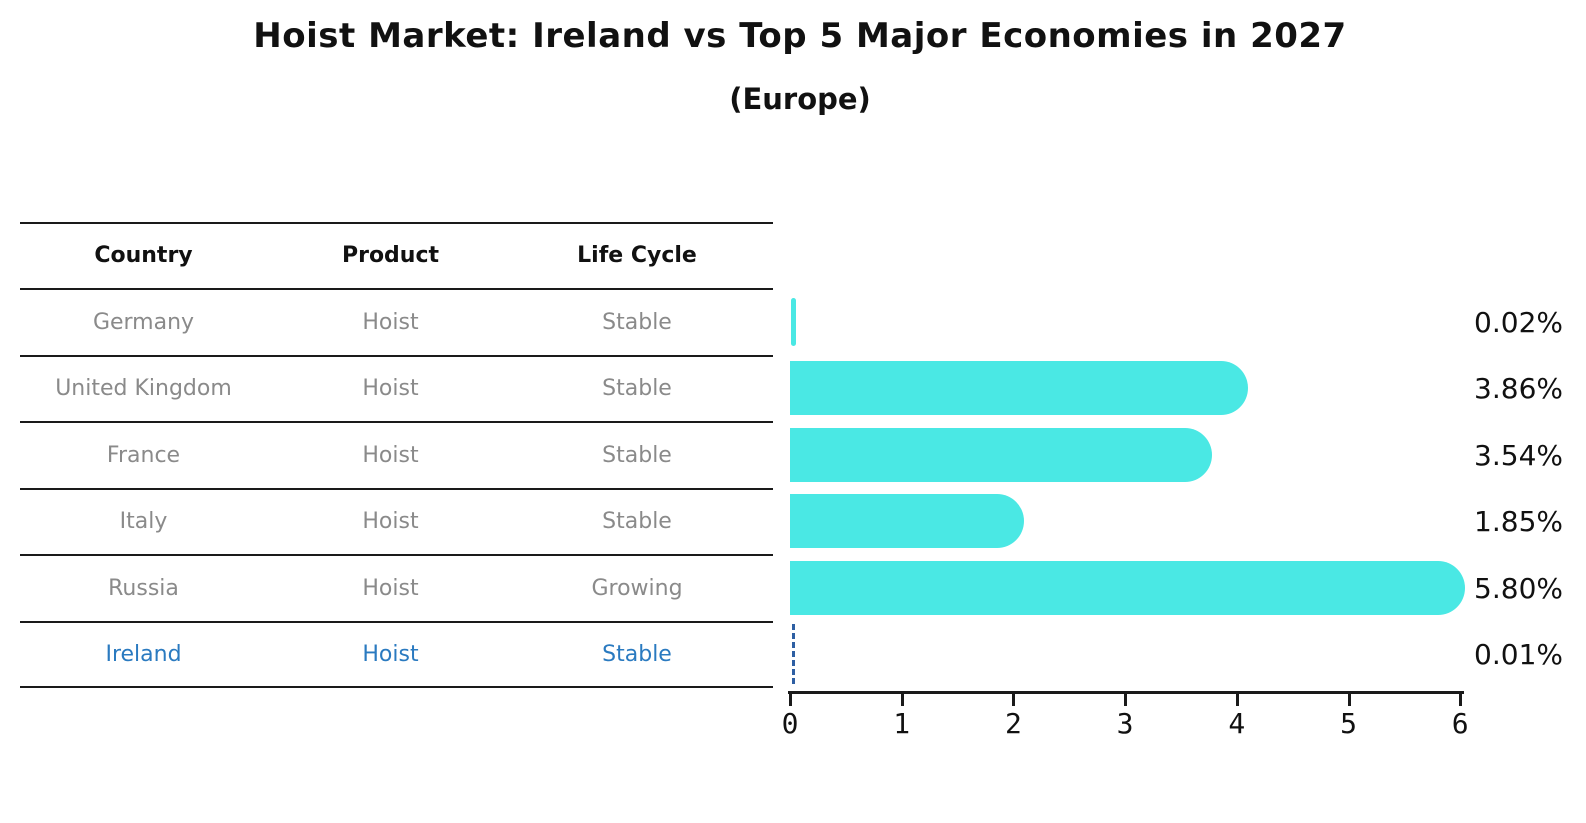  Describe the element at coordinates (1127, 587) in the screenshot. I see `bar-russia` at that location.